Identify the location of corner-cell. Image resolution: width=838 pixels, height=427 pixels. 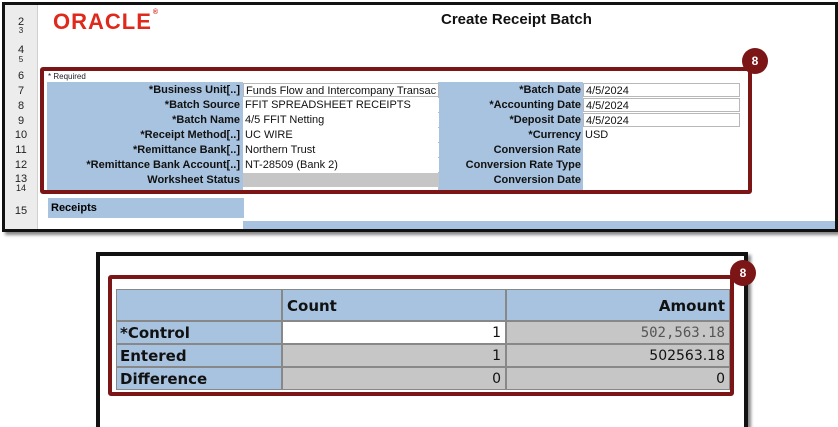
(199, 305).